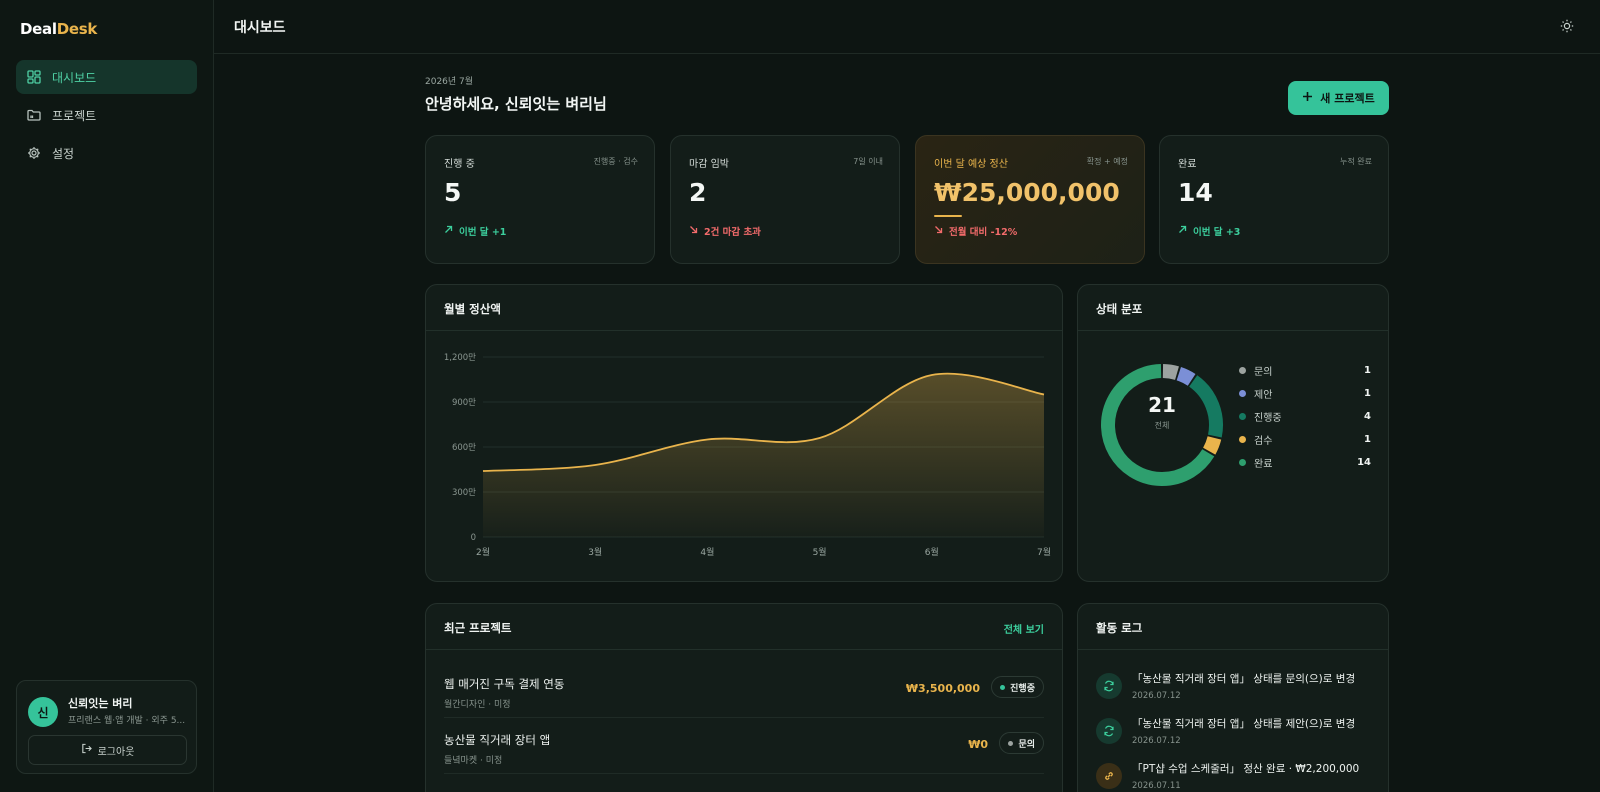 This screenshot has width=1600, height=792. I want to click on panel-header: 월별 정산액, so click(744, 308).